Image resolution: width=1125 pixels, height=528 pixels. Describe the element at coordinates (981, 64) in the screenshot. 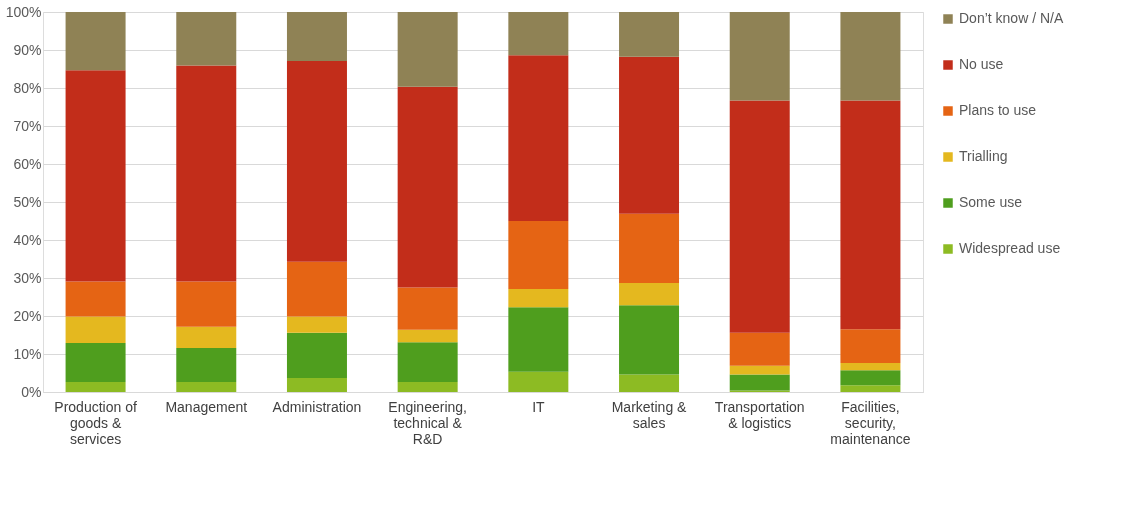

I see `legend-label: No use` at that location.